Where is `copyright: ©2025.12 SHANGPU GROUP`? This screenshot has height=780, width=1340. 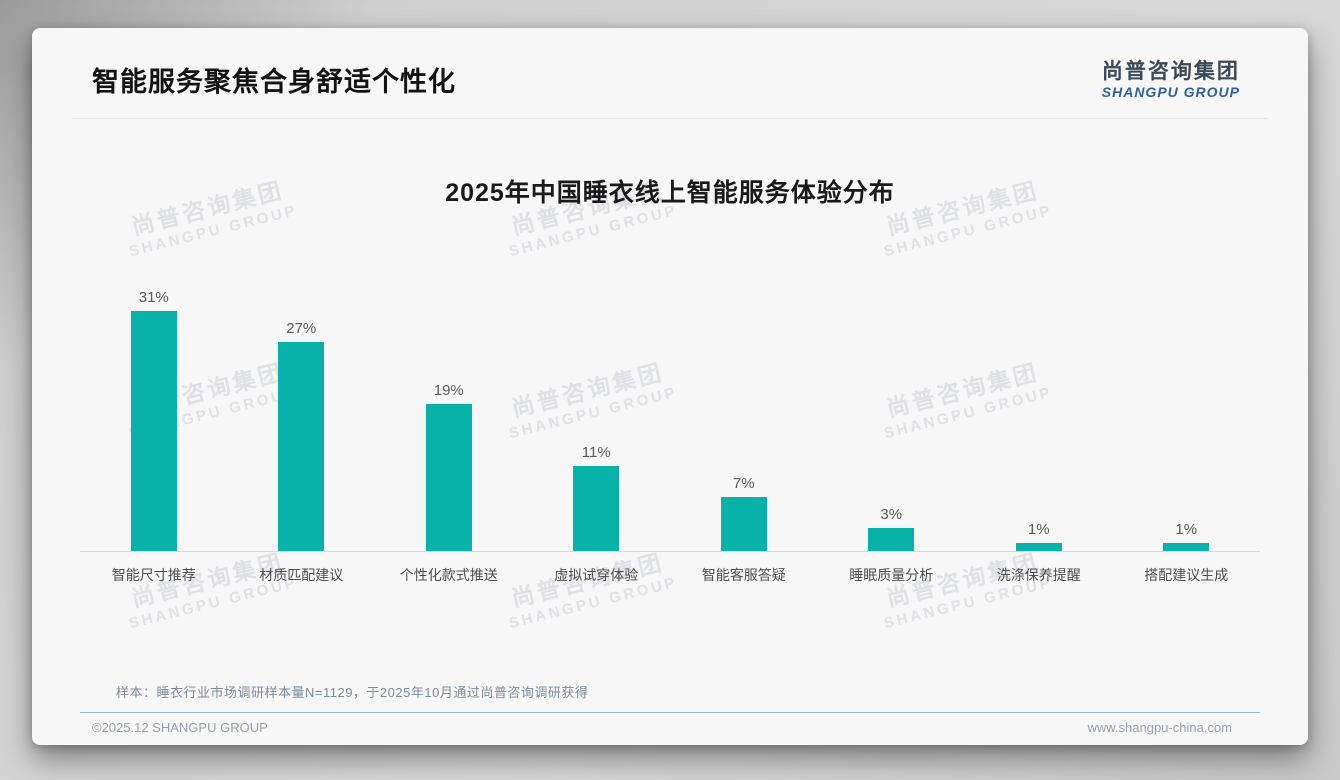
copyright: ©2025.12 SHANGPU GROUP is located at coordinates (180, 727).